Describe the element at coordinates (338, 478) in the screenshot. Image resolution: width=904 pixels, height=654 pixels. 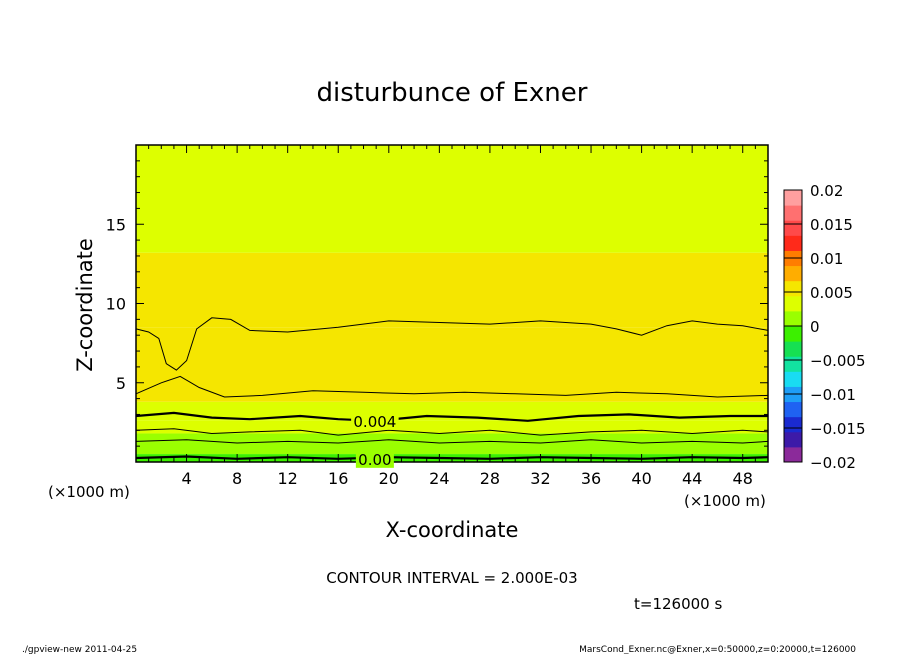
I see `x-tick-label: 16` at that location.